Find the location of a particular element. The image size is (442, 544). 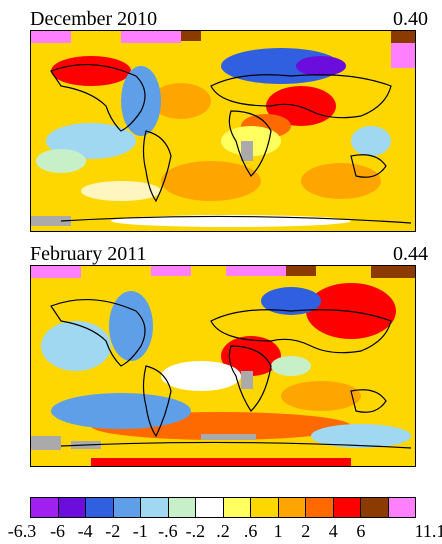

color-scale-labels: -6.3 -6 -4 -2 -1 -.6 -.2 .2 .6 1 2 4 6 11.1 is located at coordinates (221, 532).